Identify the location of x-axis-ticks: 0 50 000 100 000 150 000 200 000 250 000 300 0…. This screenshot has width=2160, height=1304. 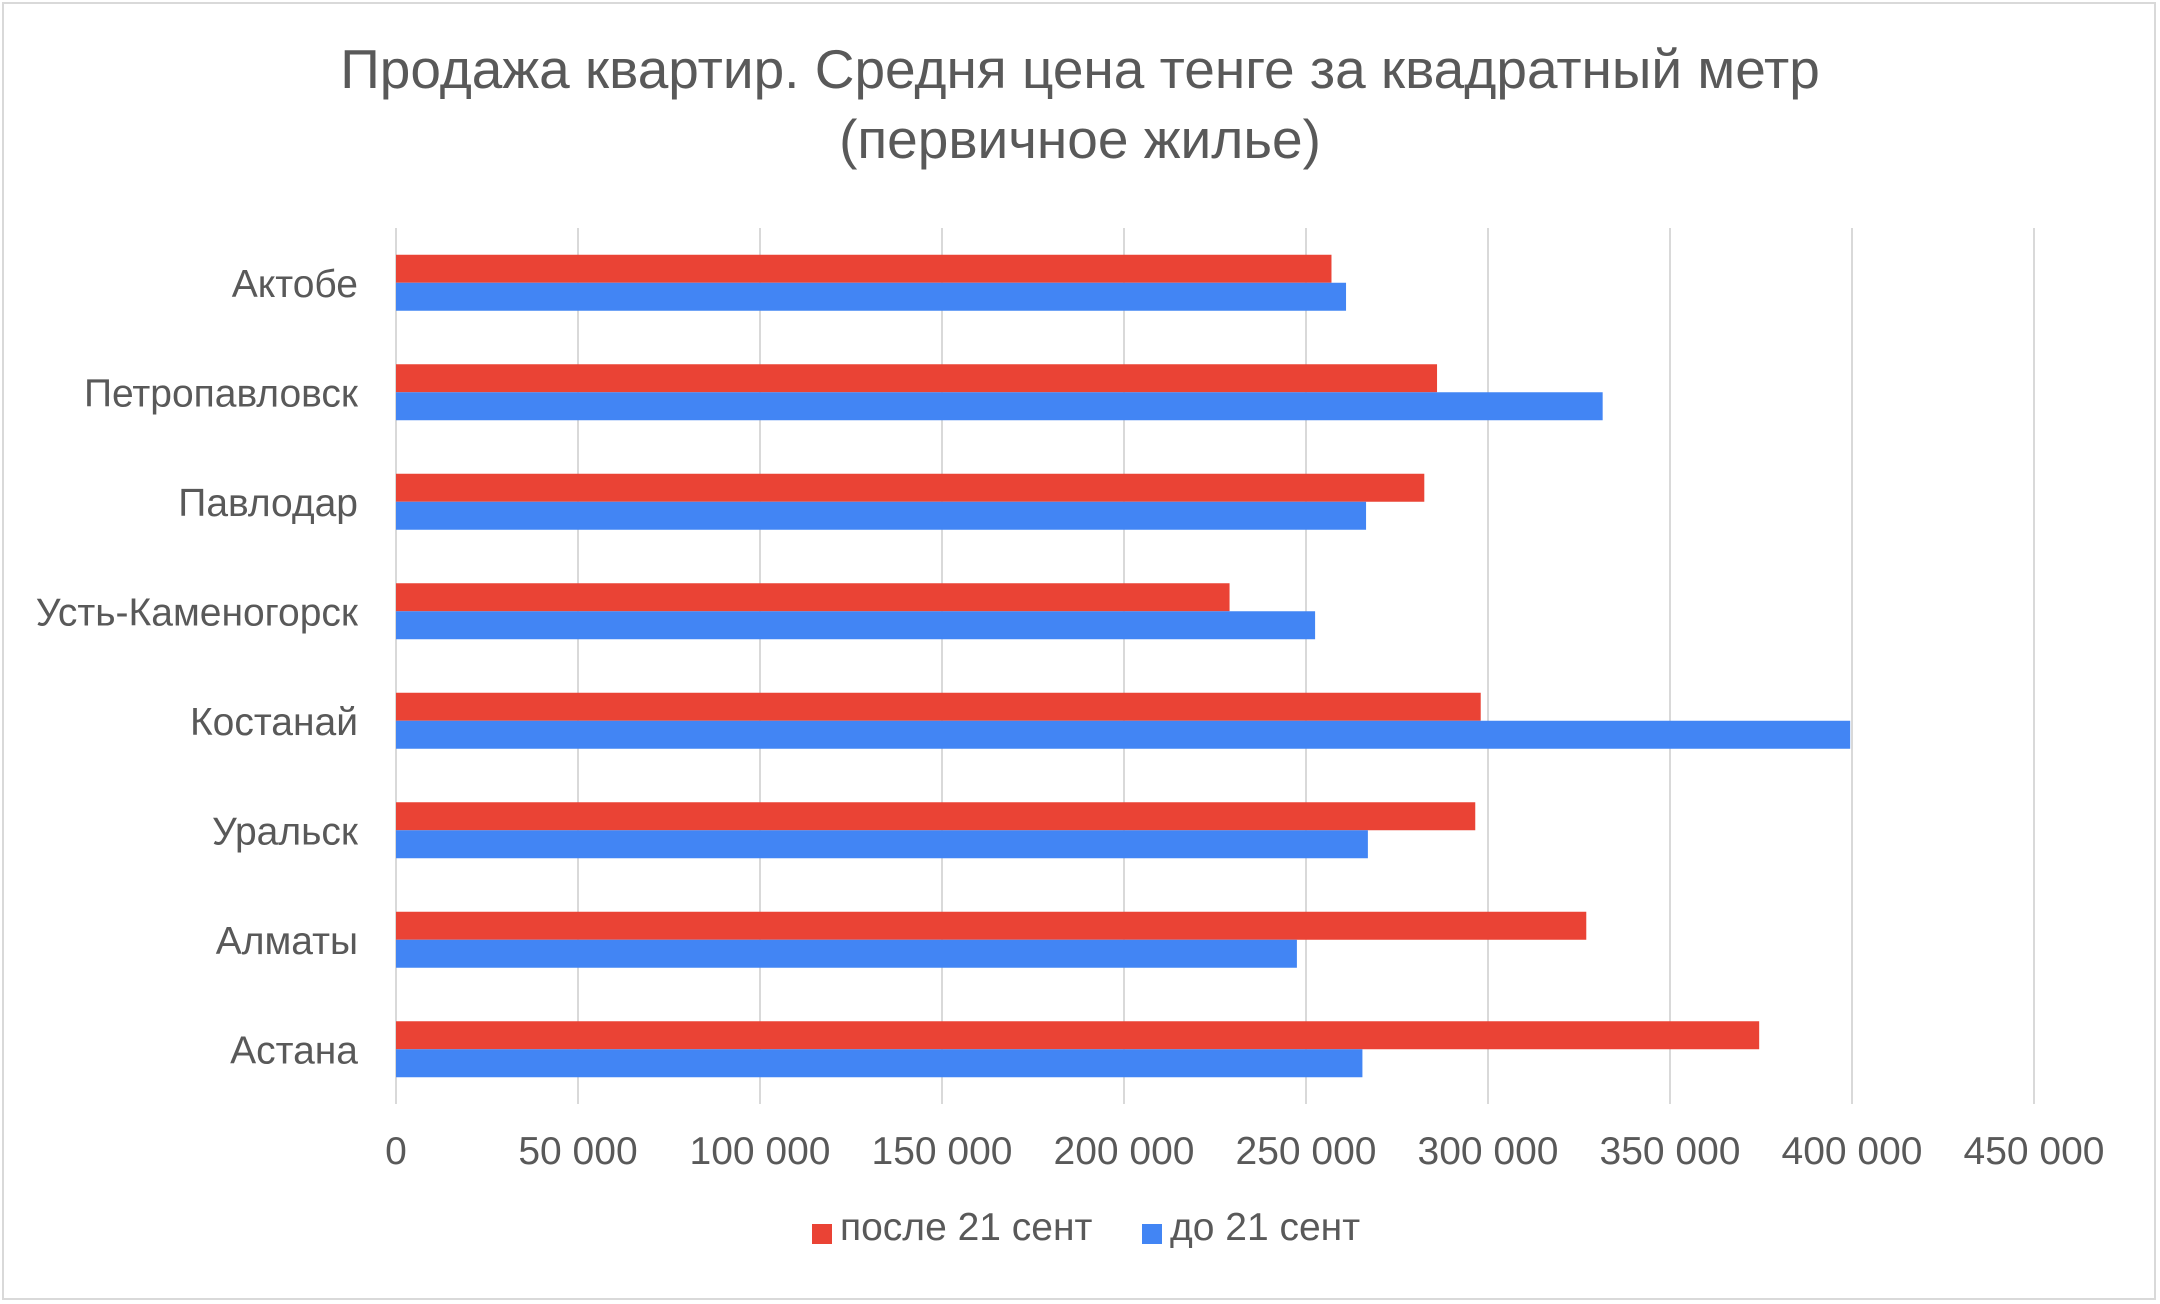
(1244, 1151).